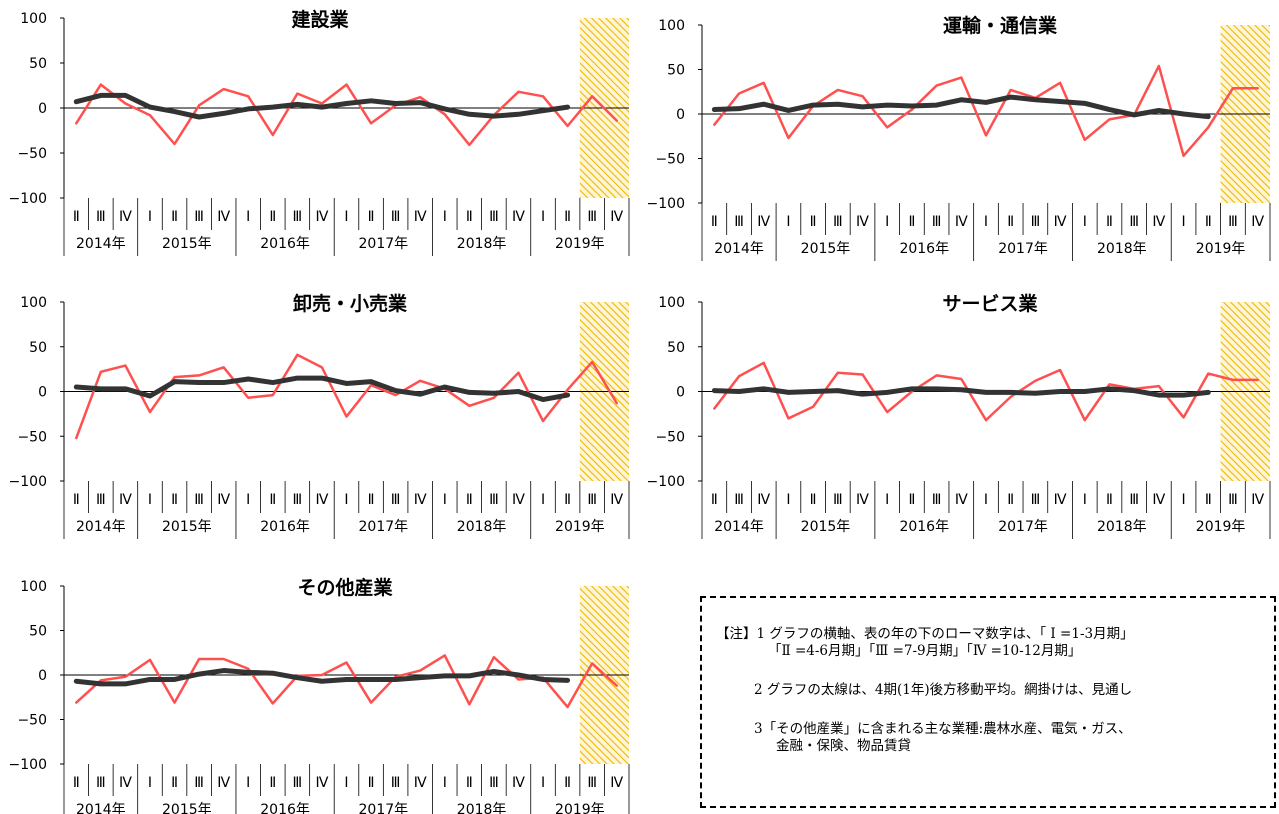 The width and height of the screenshot is (1279, 814). Describe the element at coordinates (843, 746) in the screenshot. I see `note-line-5: 金融・保険、物品賃貸` at that location.